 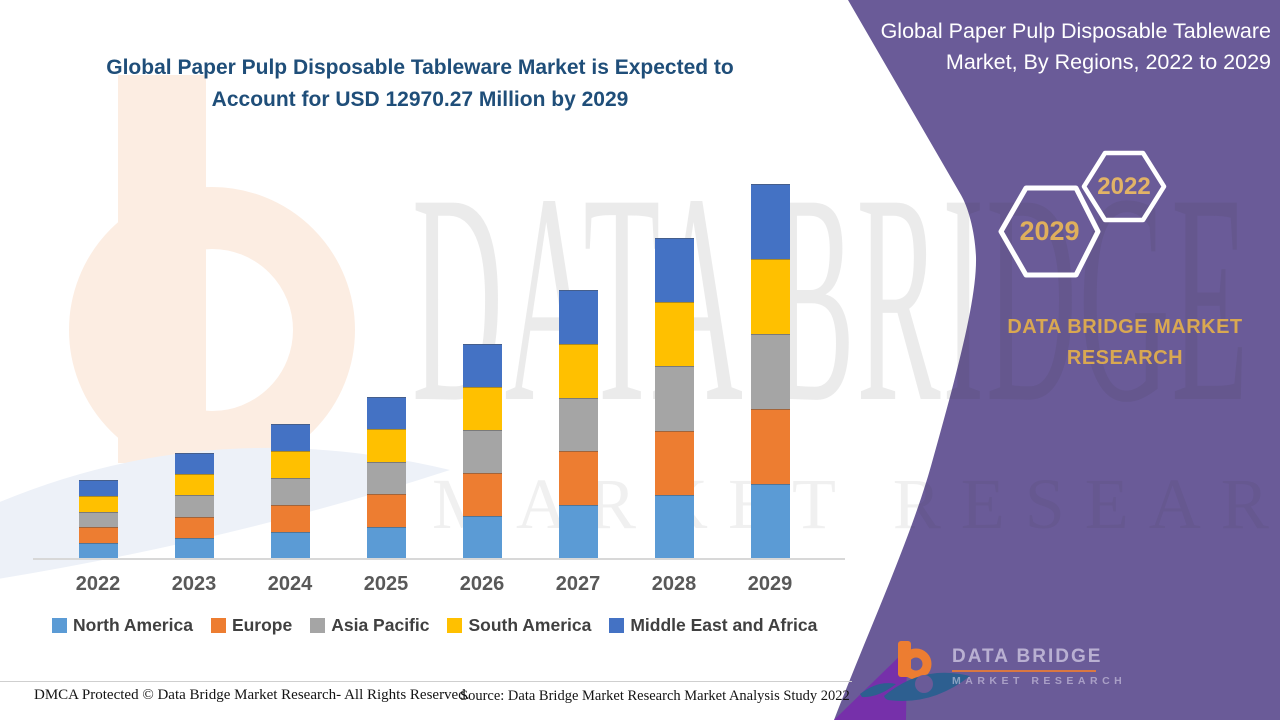 I want to click on logo-swoosh-tail, so click(x=878, y=690).